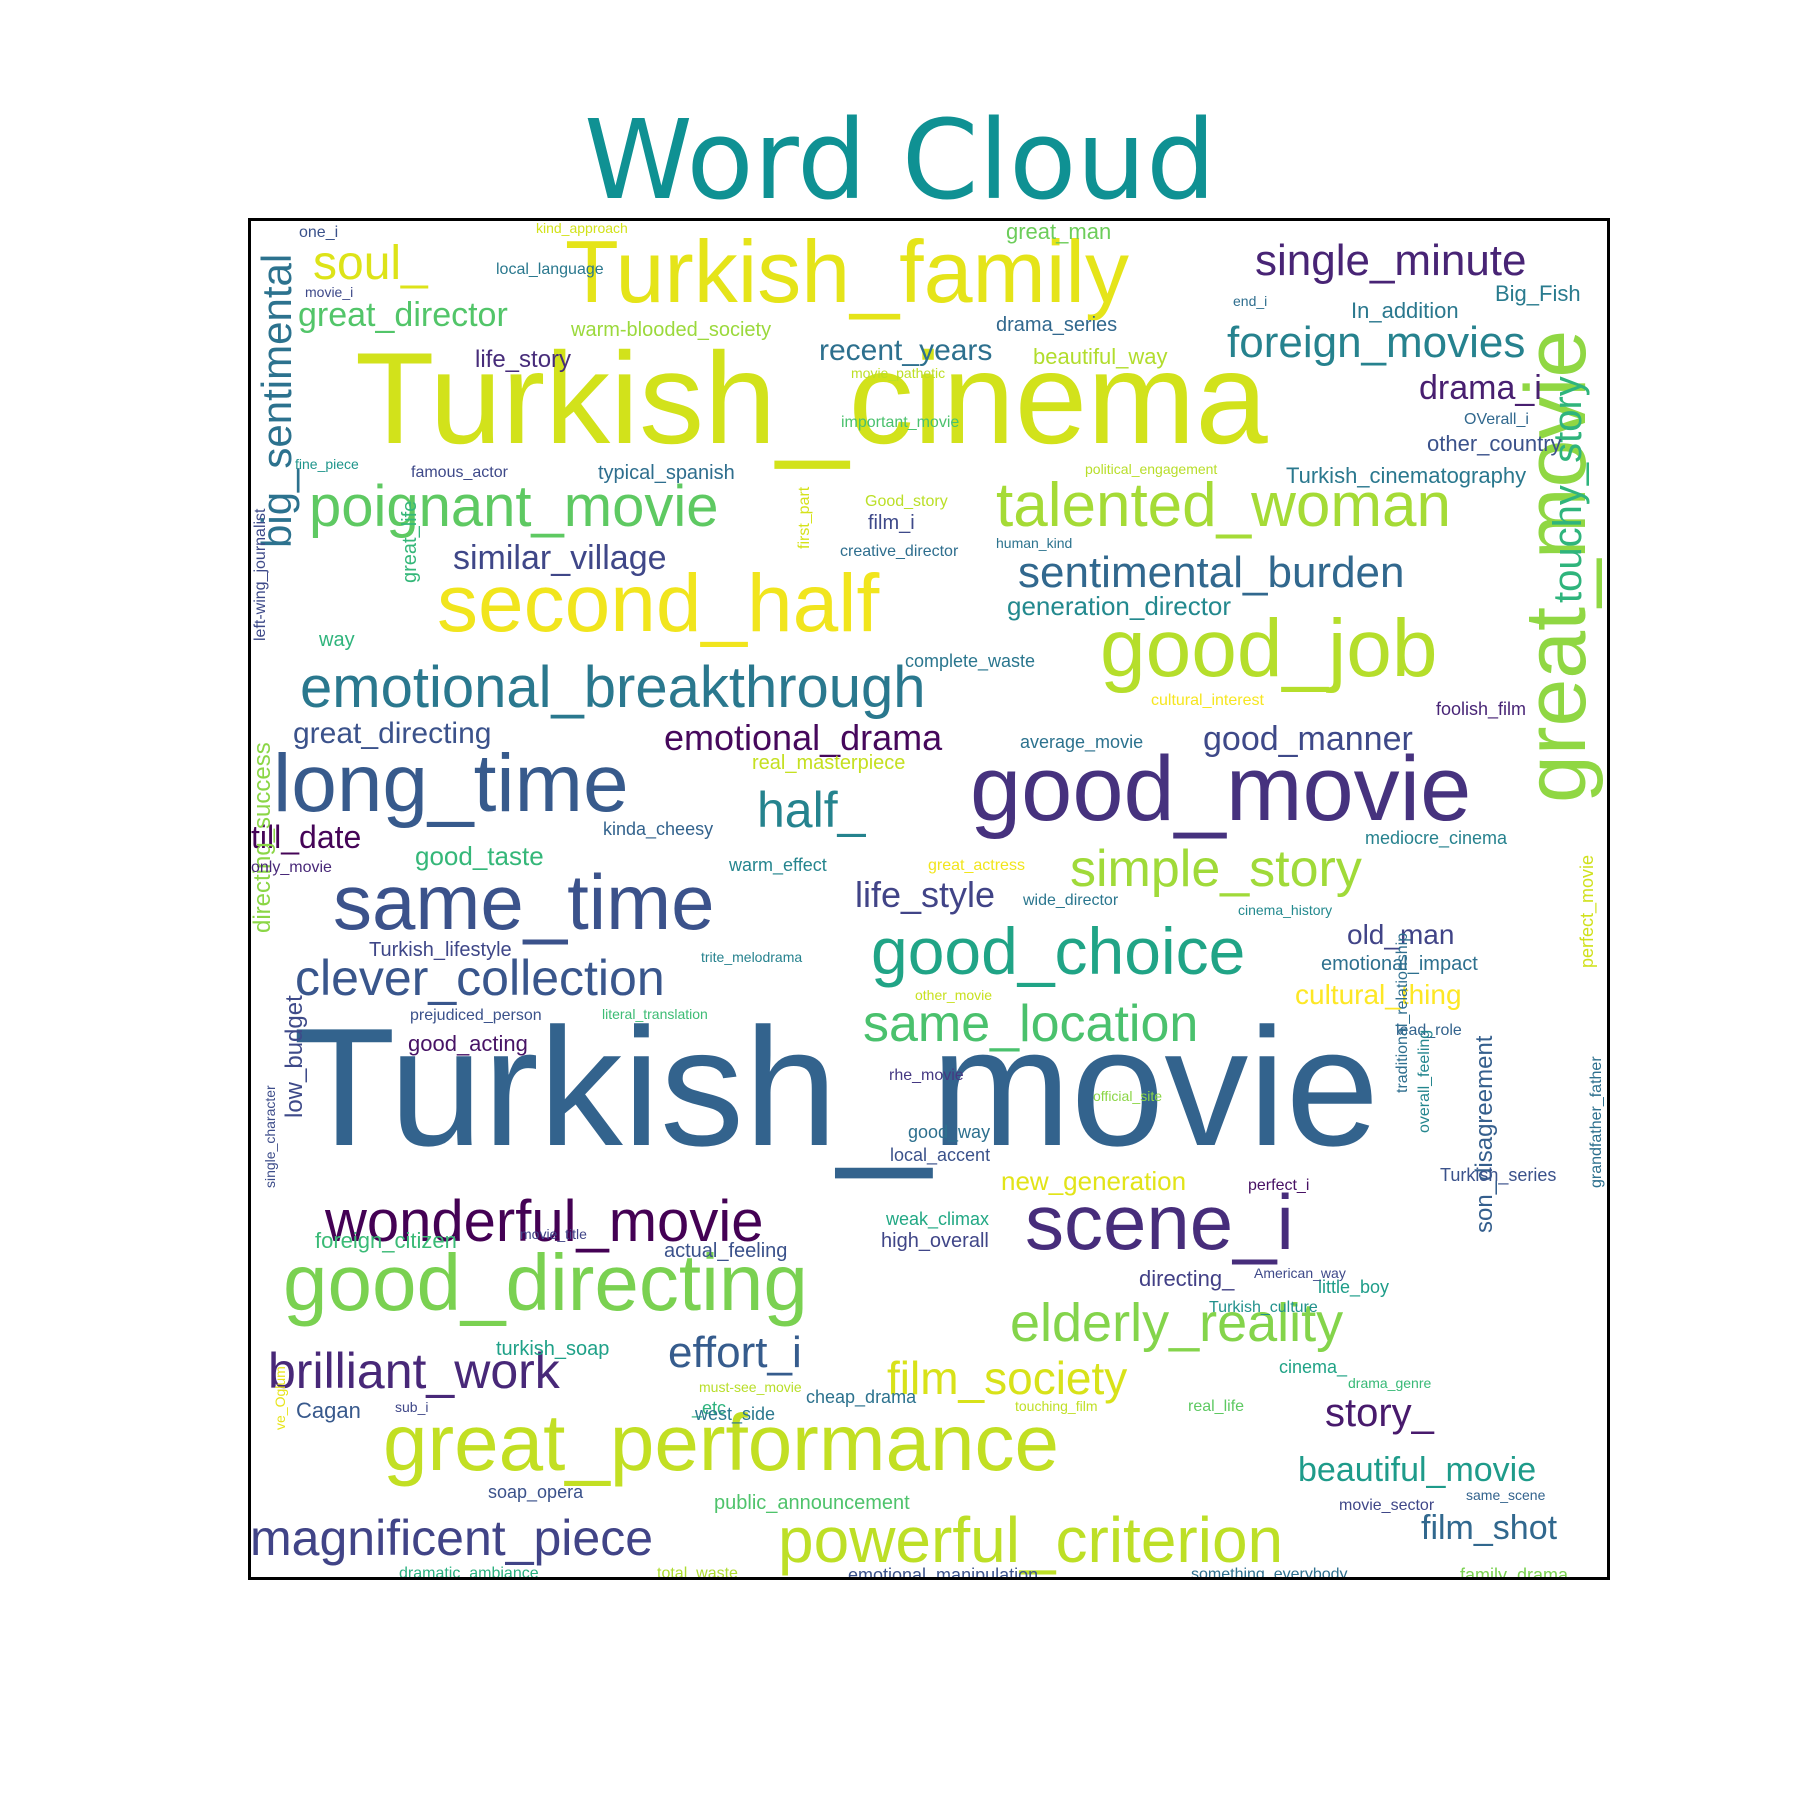  I want to click on word-turkish-series: Turkish_series, so click(1498, 1175).